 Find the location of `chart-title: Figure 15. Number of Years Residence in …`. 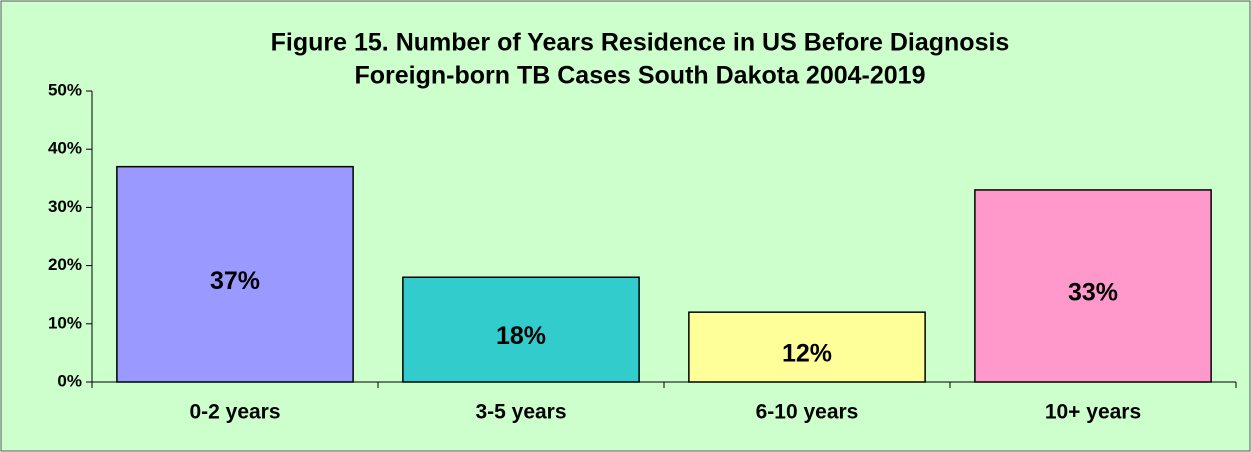

chart-title: Figure 15. Number of Years Residence in … is located at coordinates (640, 43).